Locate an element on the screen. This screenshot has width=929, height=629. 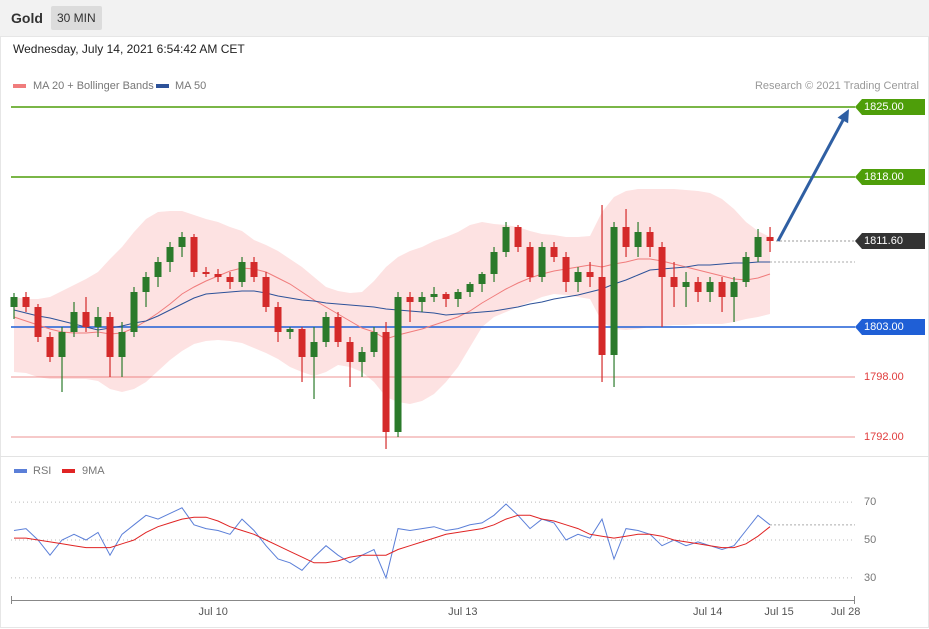
level-label: 1811.60 is located at coordinates (883, 241).